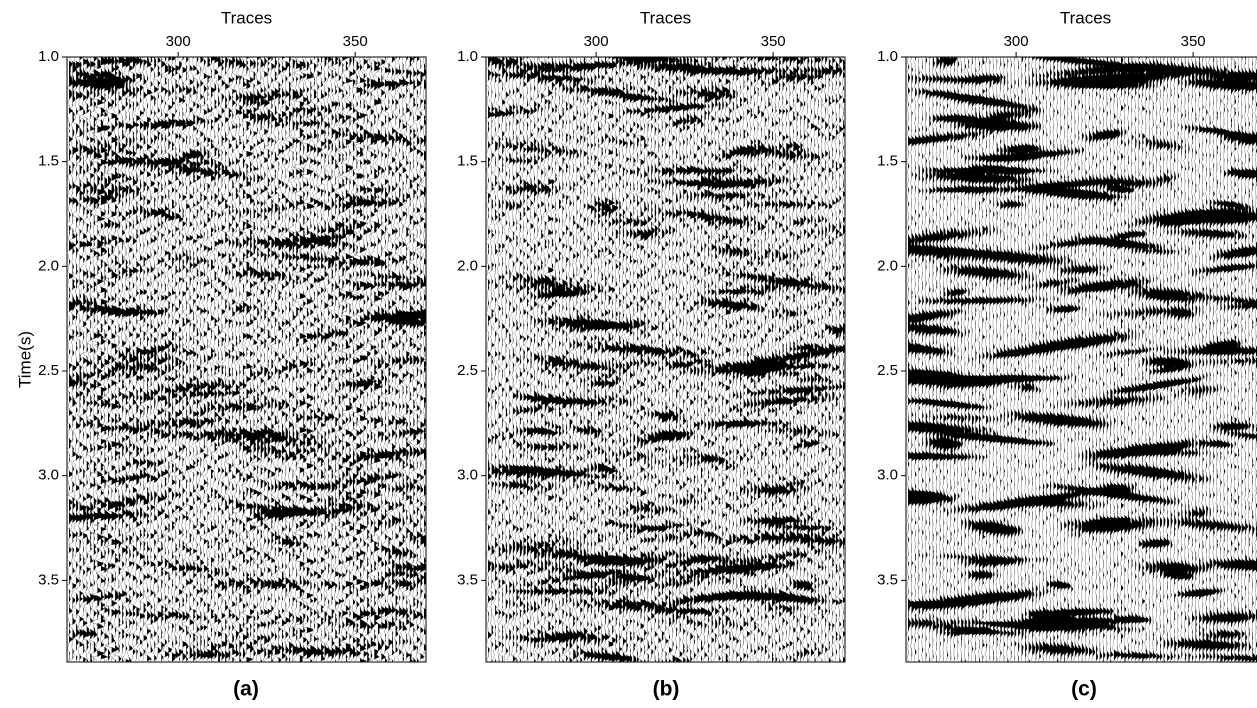 Image resolution: width=1257 pixels, height=708 pixels. I want to click on panel-label: (a), so click(246, 689).